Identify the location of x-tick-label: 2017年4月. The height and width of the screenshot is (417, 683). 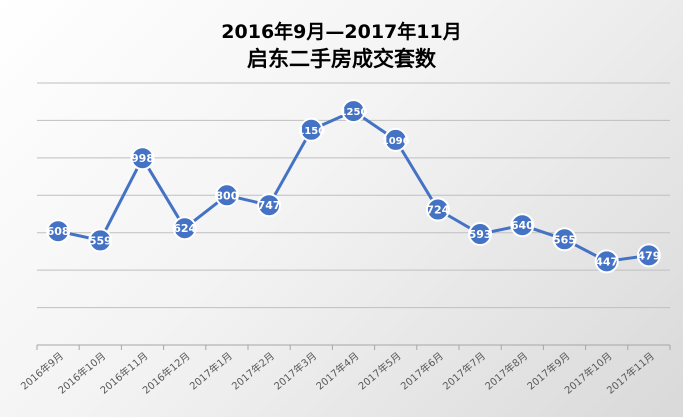
(337, 370).